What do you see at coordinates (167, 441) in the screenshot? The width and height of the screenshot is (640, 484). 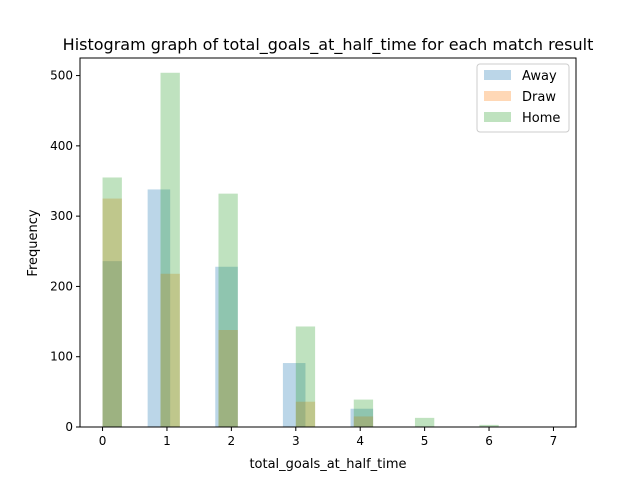 I see `x-tick-label: 1` at bounding box center [167, 441].